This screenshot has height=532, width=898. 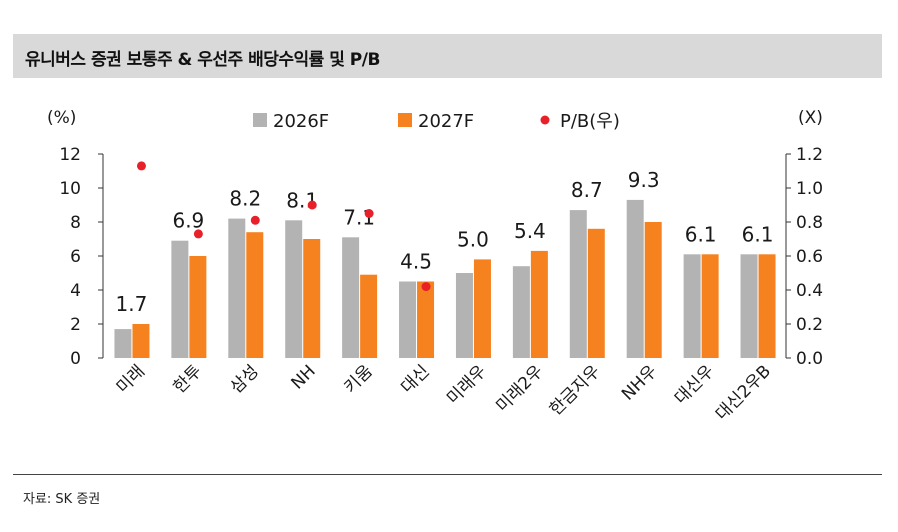 I want to click on right-tick-label: 0.0, so click(x=809, y=359).